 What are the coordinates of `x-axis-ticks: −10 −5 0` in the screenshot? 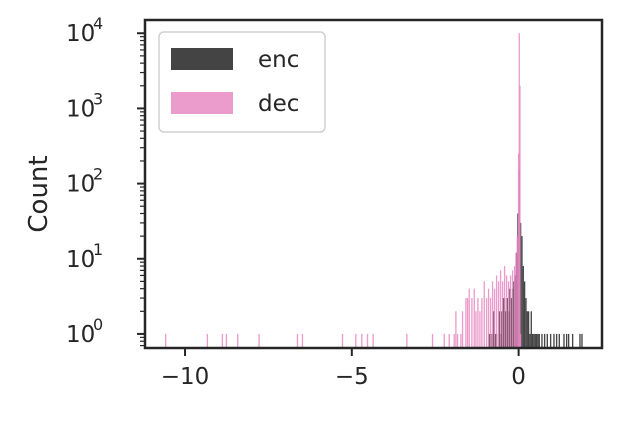 It's located at (343, 369).